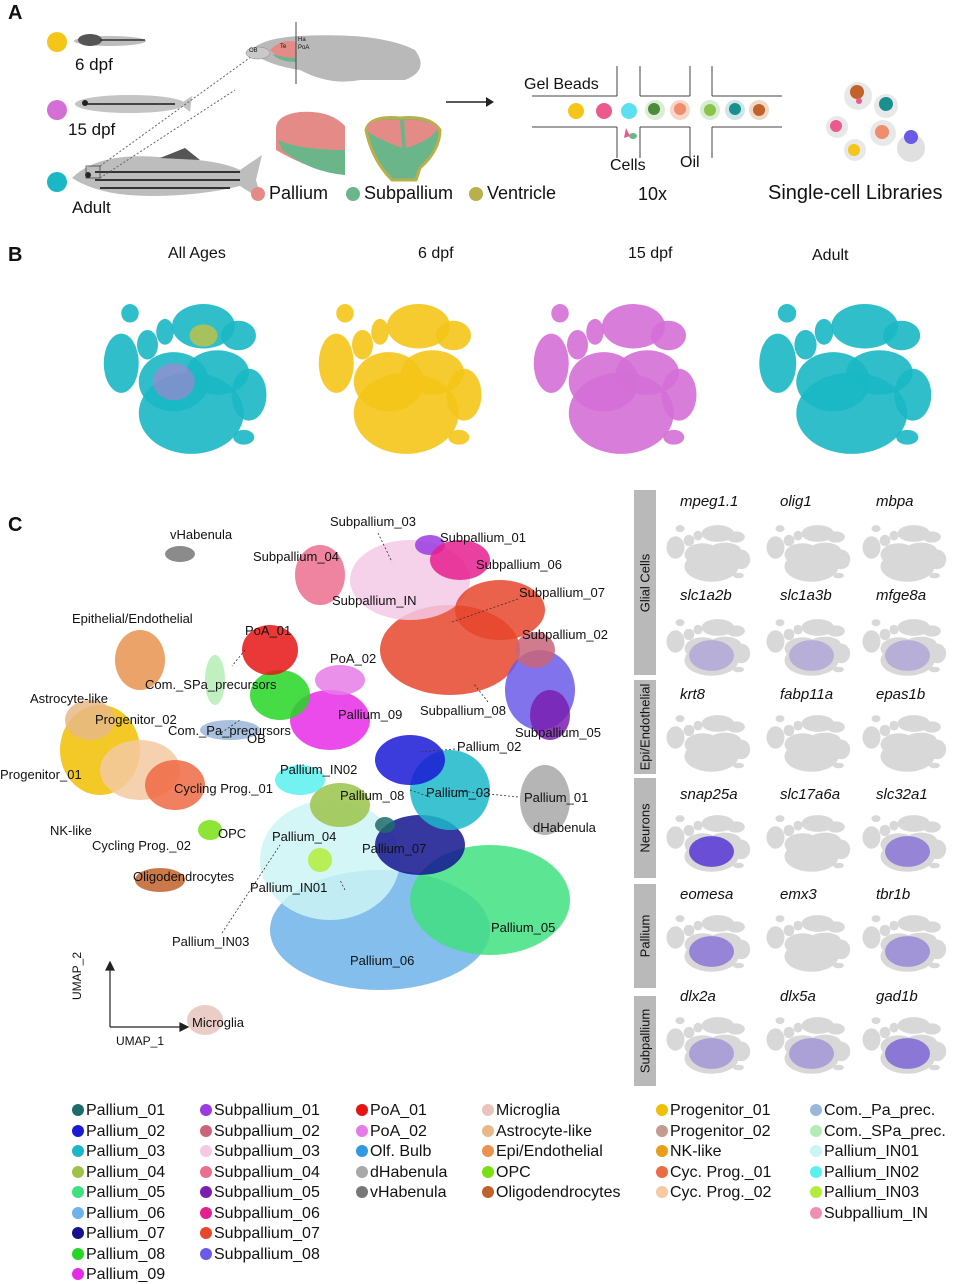 Image resolution: width=960 pixels, height=1284 pixels. Describe the element at coordinates (229, 730) in the screenshot. I see `cluster-label: Com._Pa_precursors` at that location.